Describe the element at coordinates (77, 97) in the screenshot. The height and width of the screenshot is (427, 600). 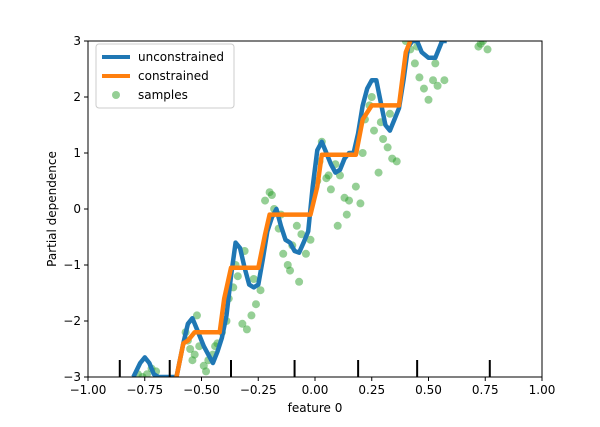
I see `y-tick-label: 2` at that location.